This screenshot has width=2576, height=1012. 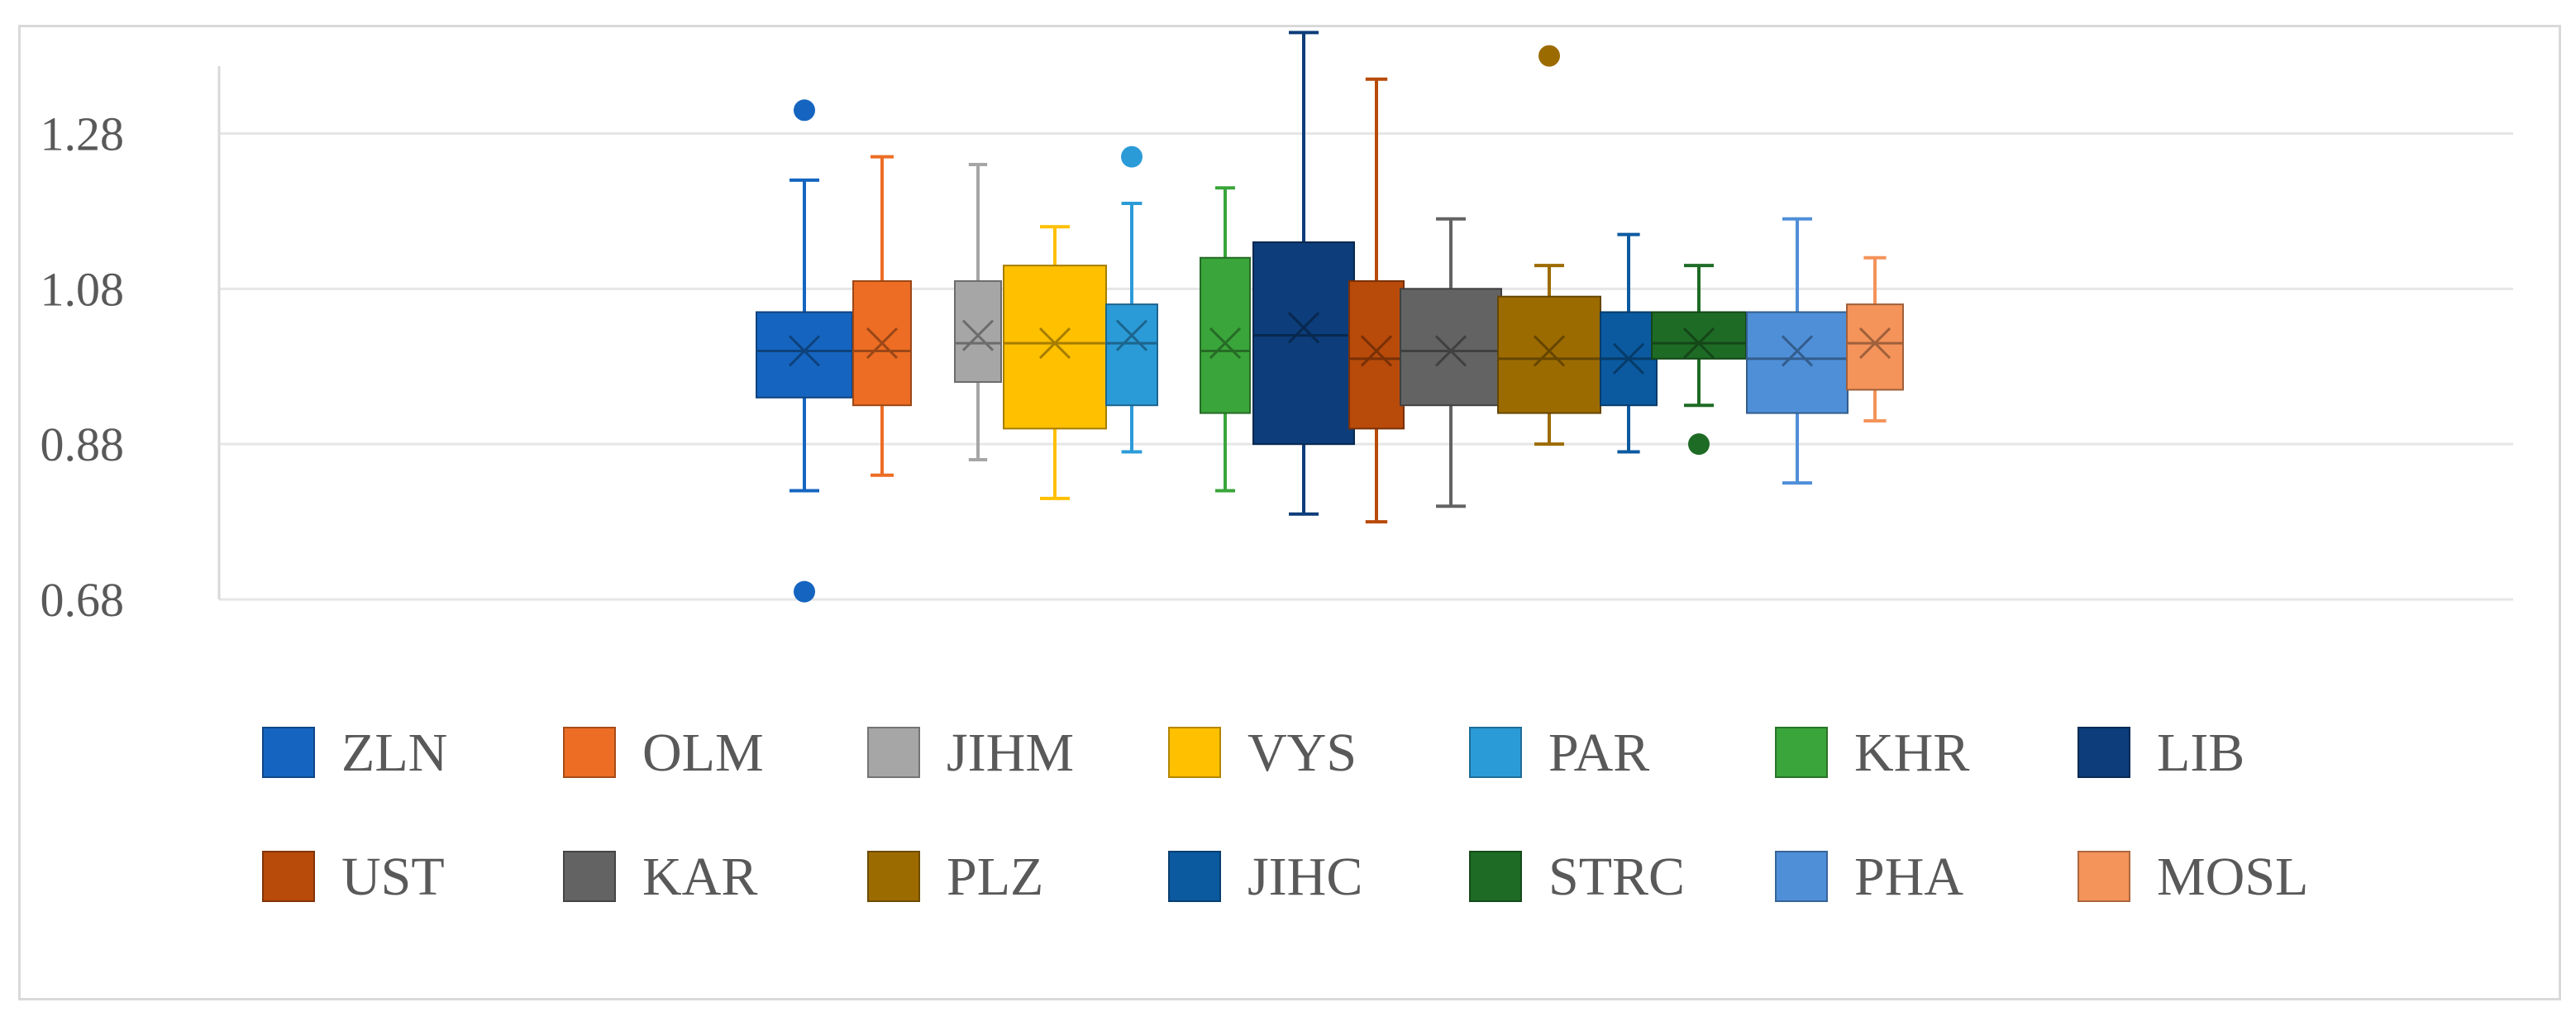 I want to click on legend-item-plz: PLZ, so click(x=955, y=877).